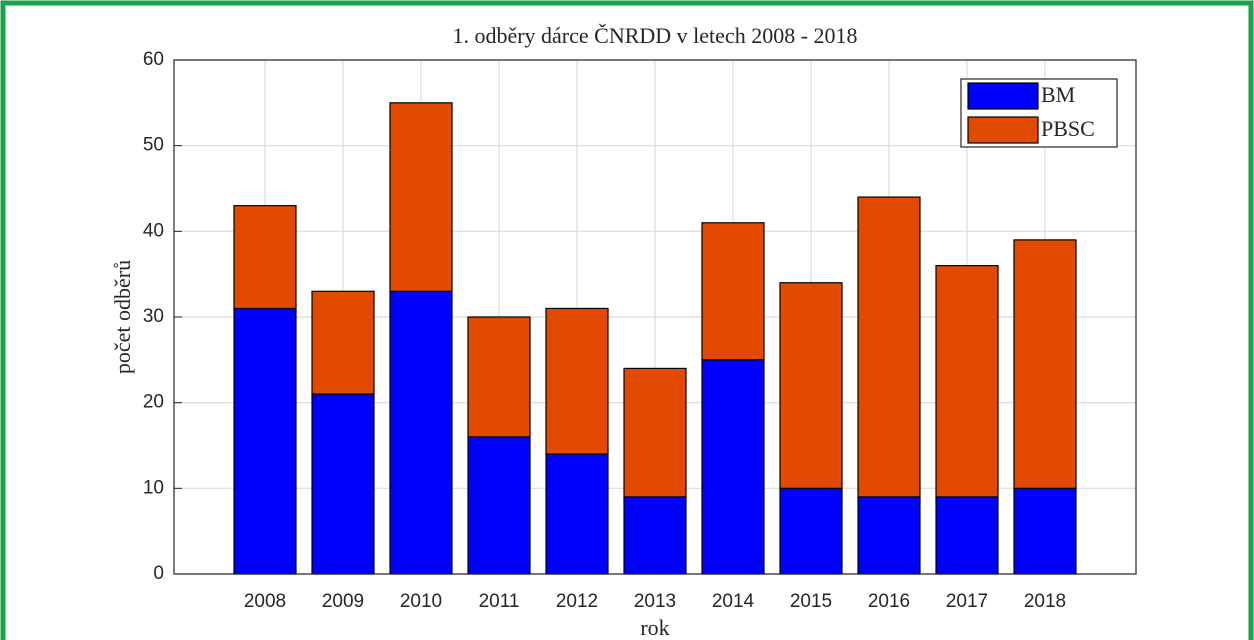 This screenshot has width=1254, height=640. Describe the element at coordinates (1068, 128) in the screenshot. I see `legend-label: PBSC` at that location.